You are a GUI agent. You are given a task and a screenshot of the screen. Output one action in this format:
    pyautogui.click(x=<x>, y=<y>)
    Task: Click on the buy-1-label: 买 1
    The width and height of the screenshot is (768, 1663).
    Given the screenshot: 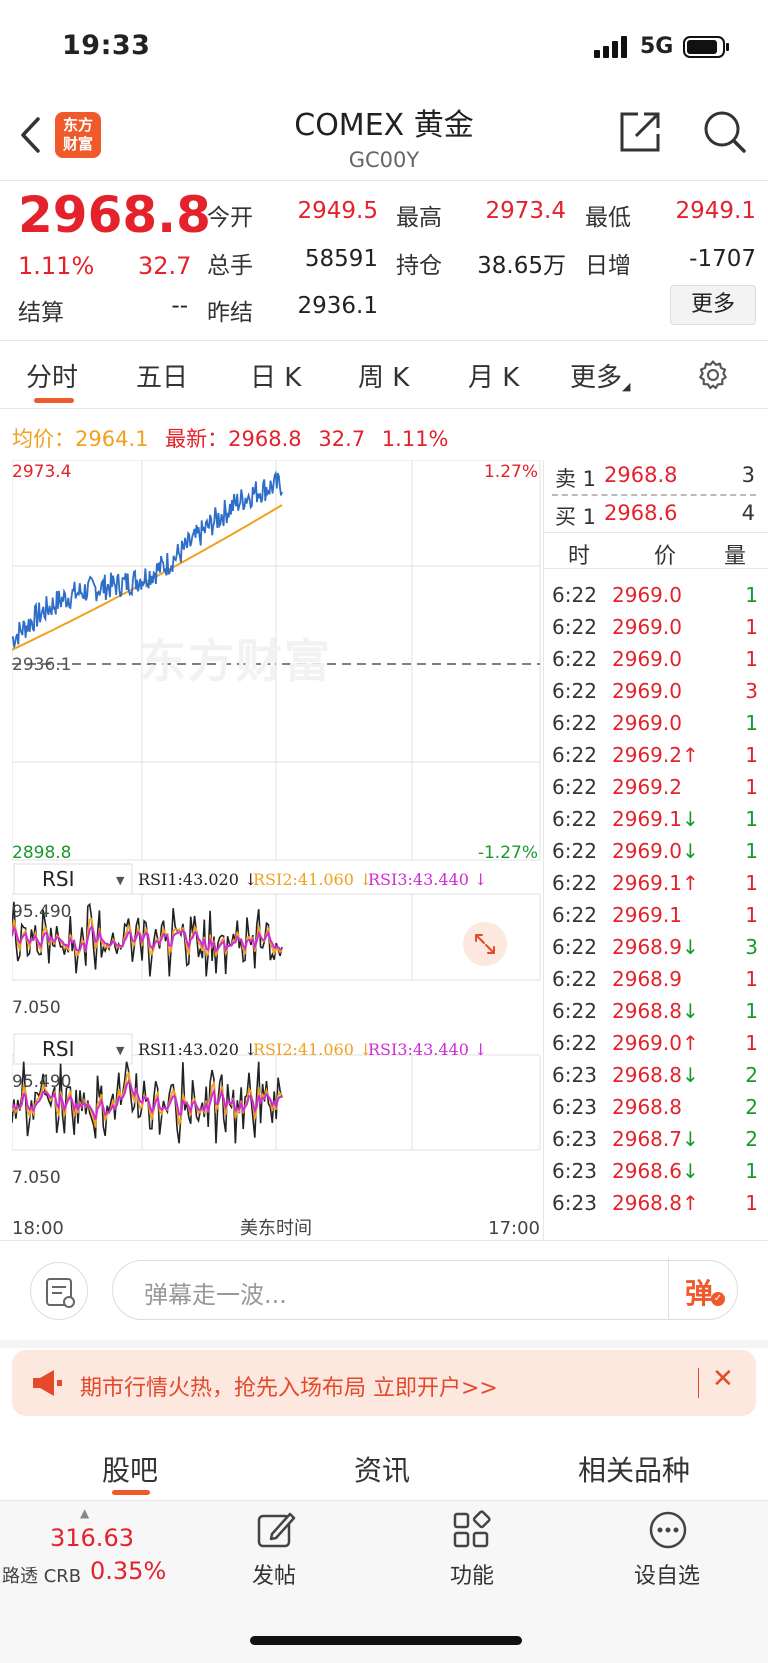 What is the action you would take?
    pyautogui.click(x=576, y=517)
    